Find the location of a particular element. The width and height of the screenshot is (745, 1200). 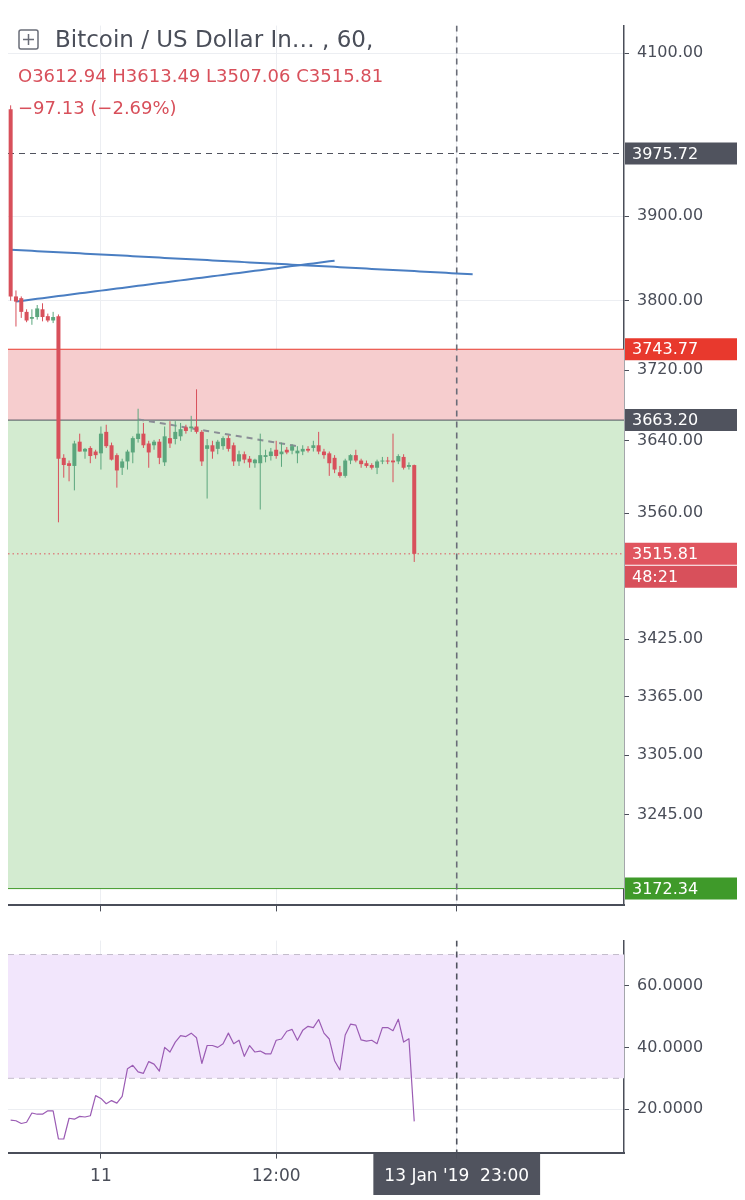

text: O3612.94 H3613.49 L3507.06 C3515.81 −97.13 (−2.69%) is located at coordinates (201, 92).